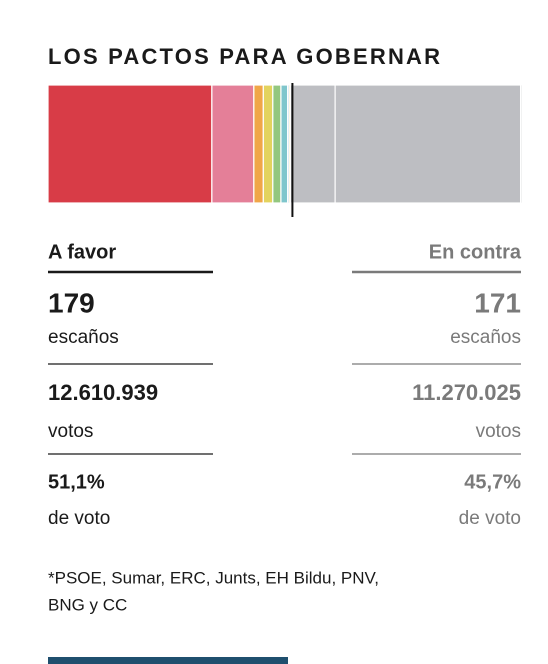  What do you see at coordinates (466, 392) in the screenshot?
I see `contra-votes: 11.270.025` at bounding box center [466, 392].